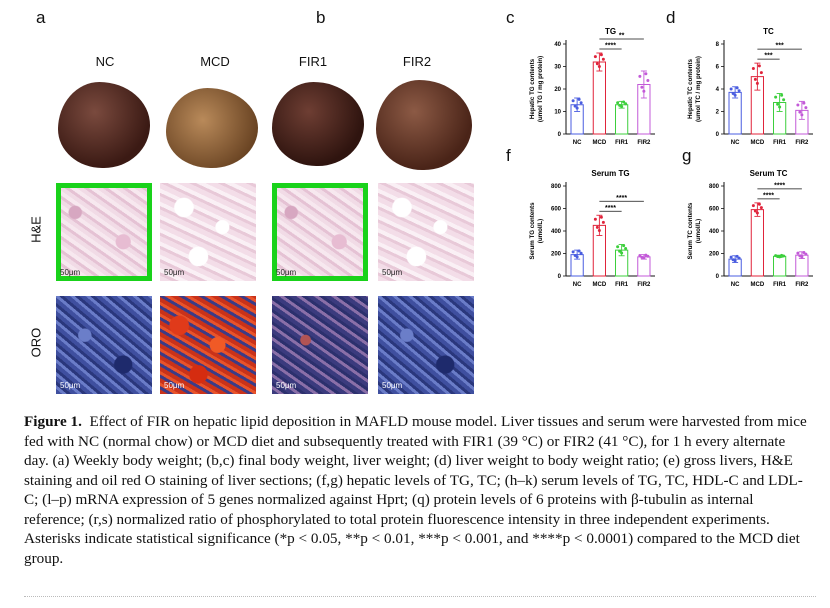  Describe the element at coordinates (417, 61) in the screenshot. I see `column-label-fir2: FIR2` at that location.